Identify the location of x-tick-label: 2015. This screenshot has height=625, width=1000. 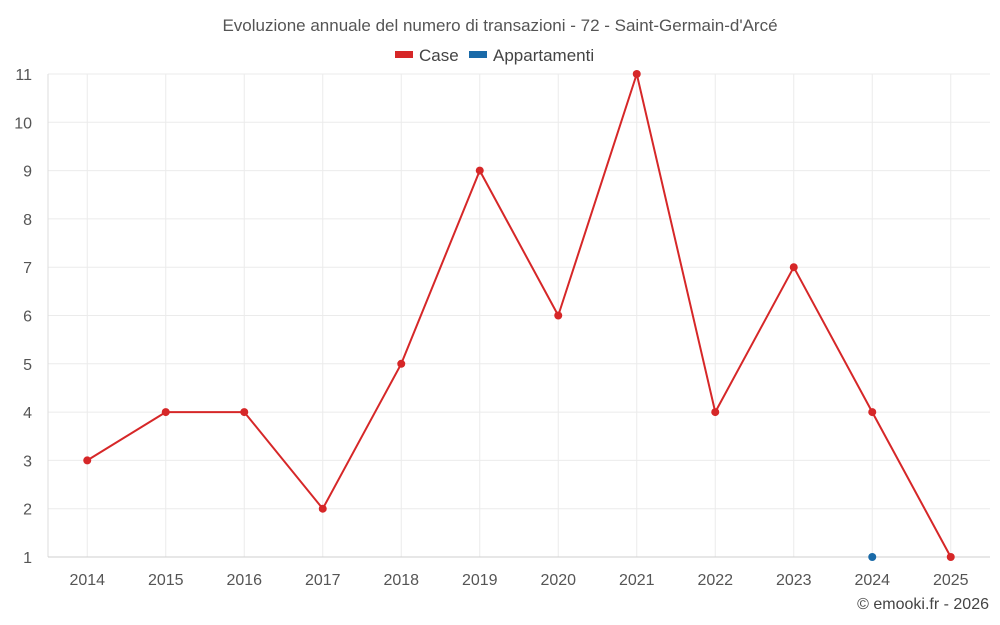
(166, 580).